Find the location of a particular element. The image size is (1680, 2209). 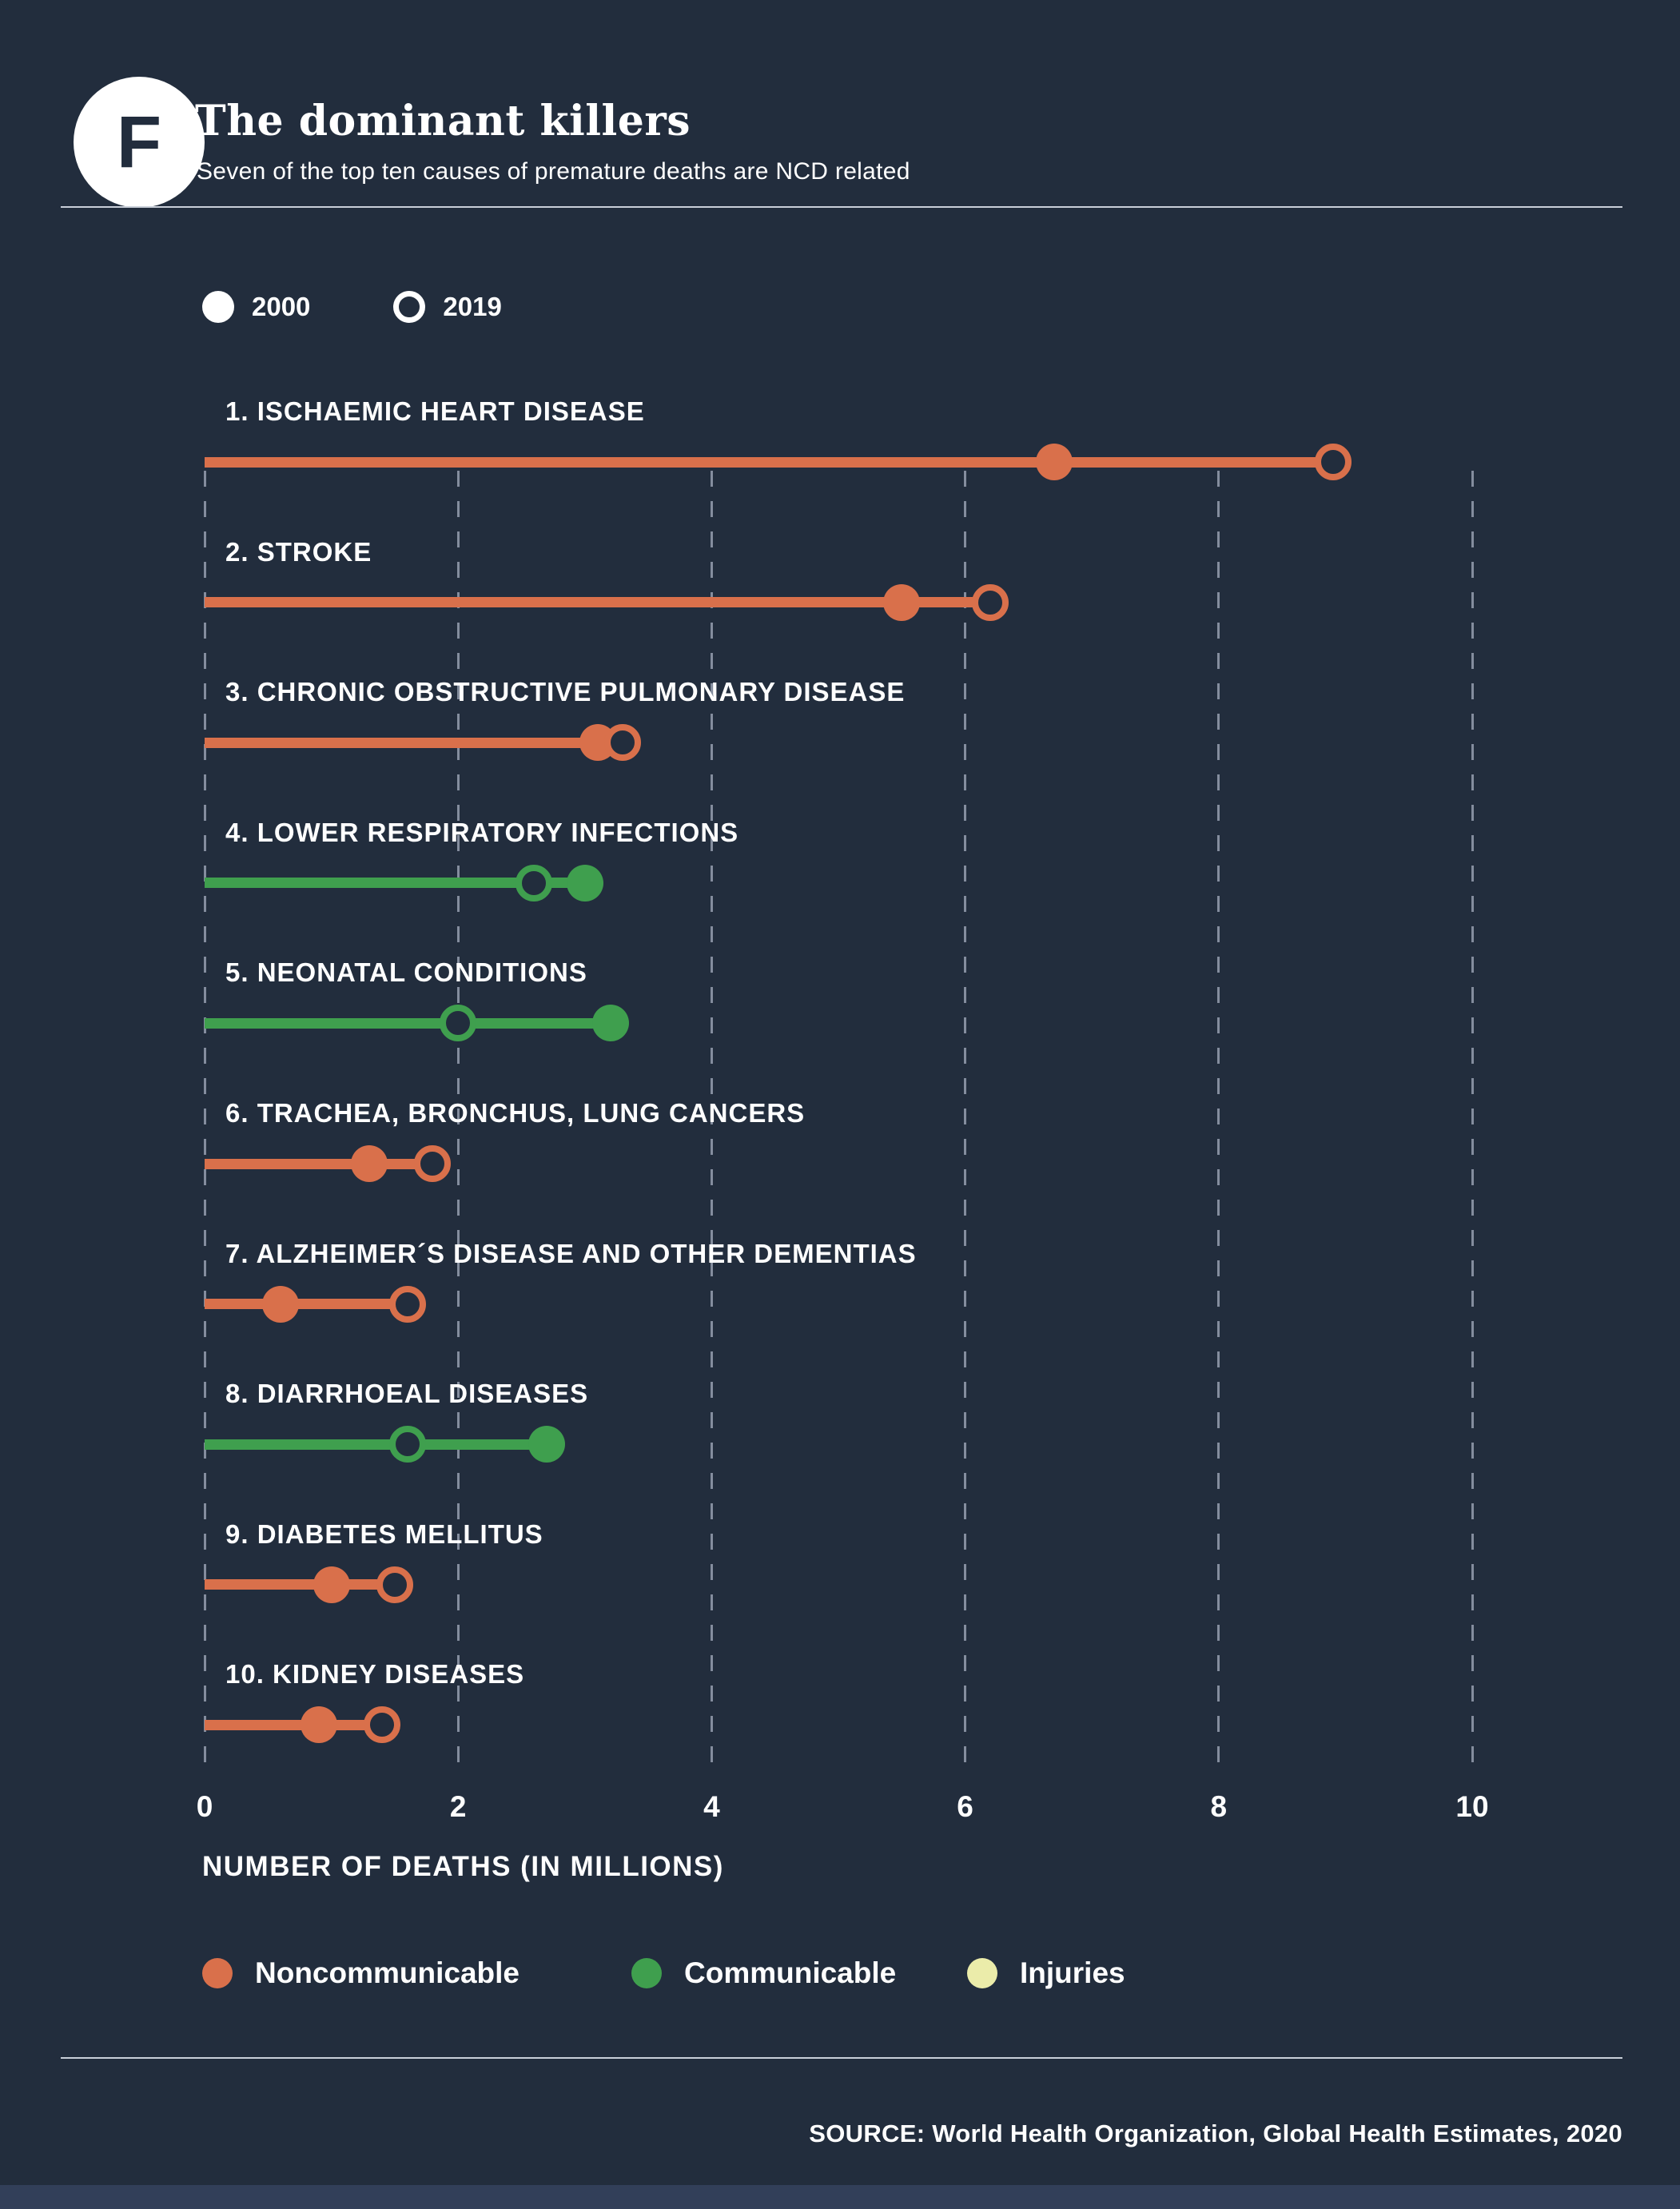

figure-badge-letter: F is located at coordinates (139, 142).